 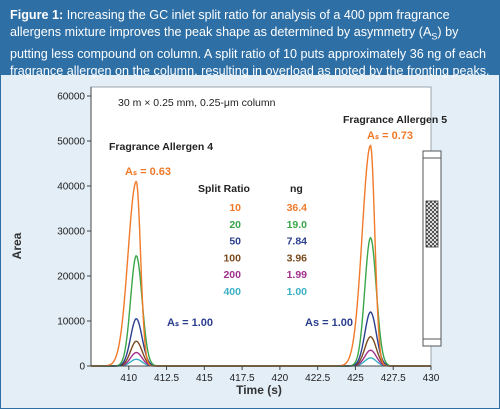 What do you see at coordinates (317, 378) in the screenshot?
I see `x-tick-label: 422.5` at bounding box center [317, 378].